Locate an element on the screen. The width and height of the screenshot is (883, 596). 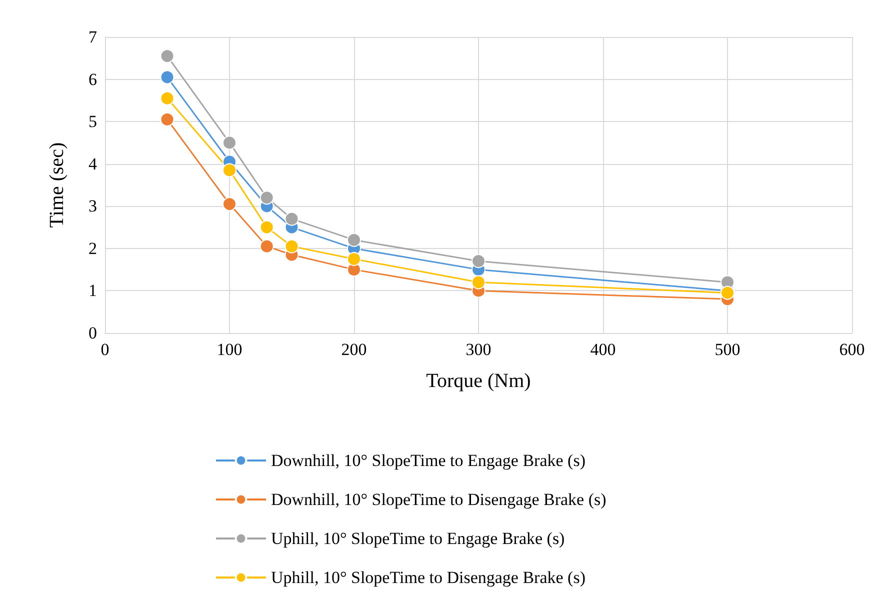
x-tick-label: 100 is located at coordinates (229, 349).